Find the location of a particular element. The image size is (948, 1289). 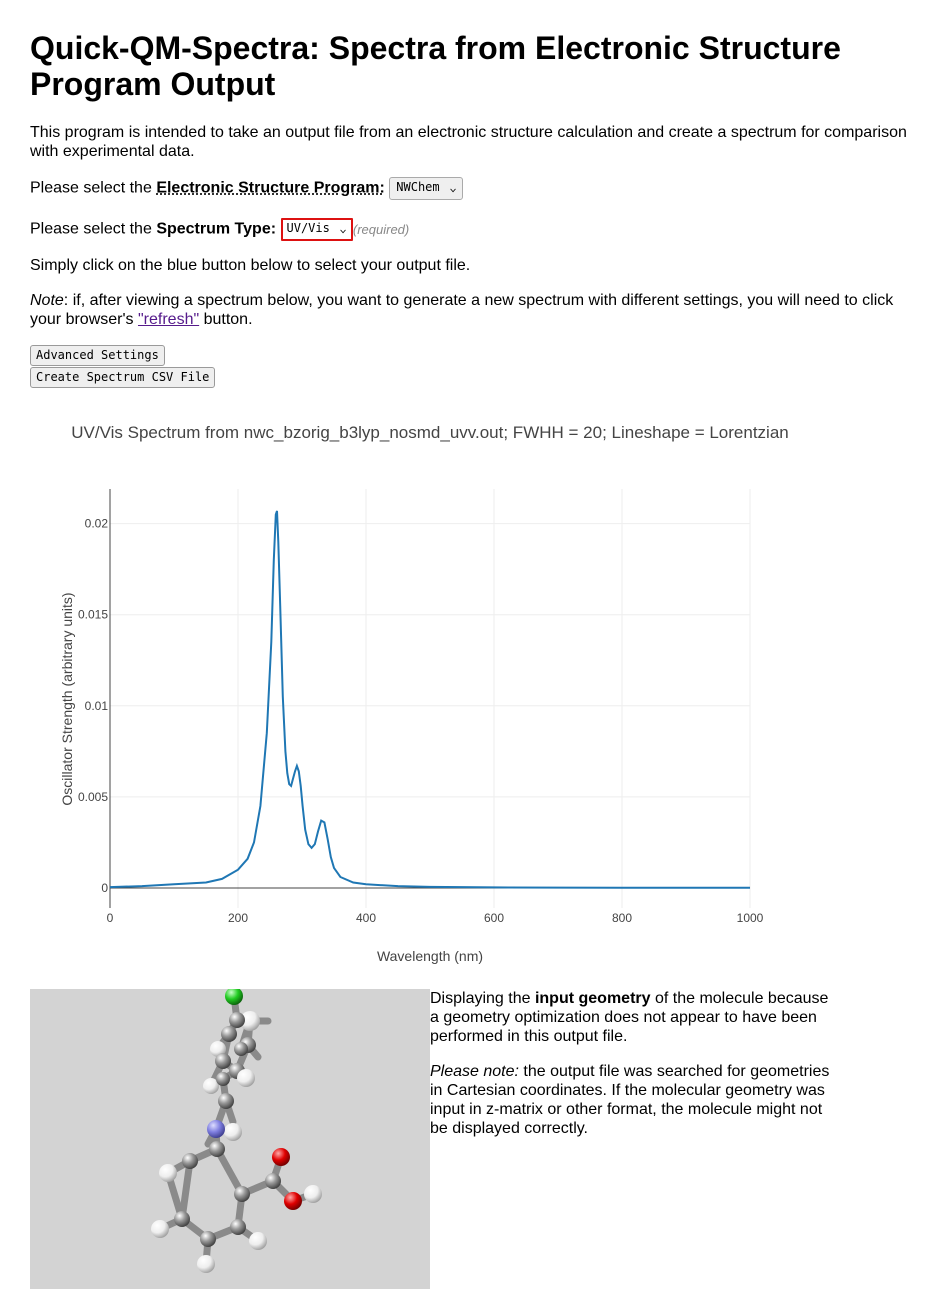

x-tick-label: 800 is located at coordinates (622, 918).